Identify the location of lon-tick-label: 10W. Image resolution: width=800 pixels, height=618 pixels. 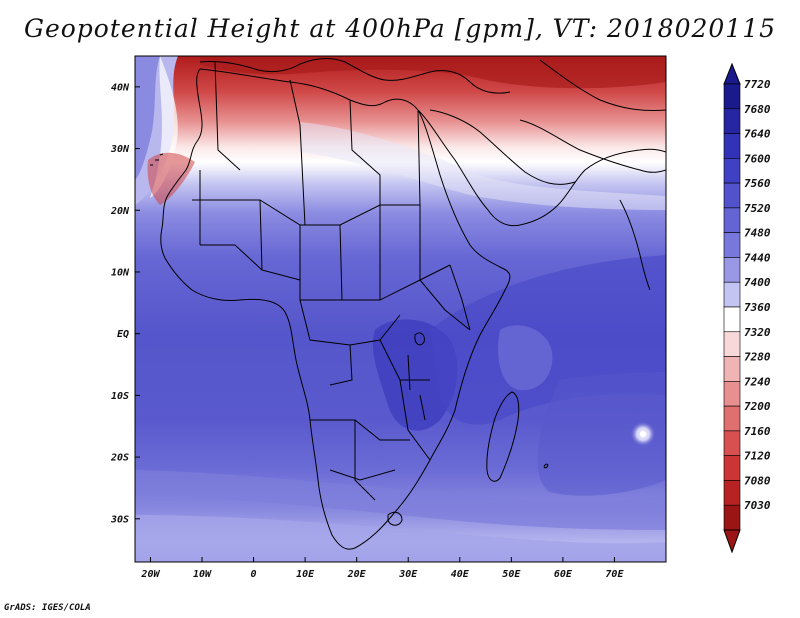
(202, 574).